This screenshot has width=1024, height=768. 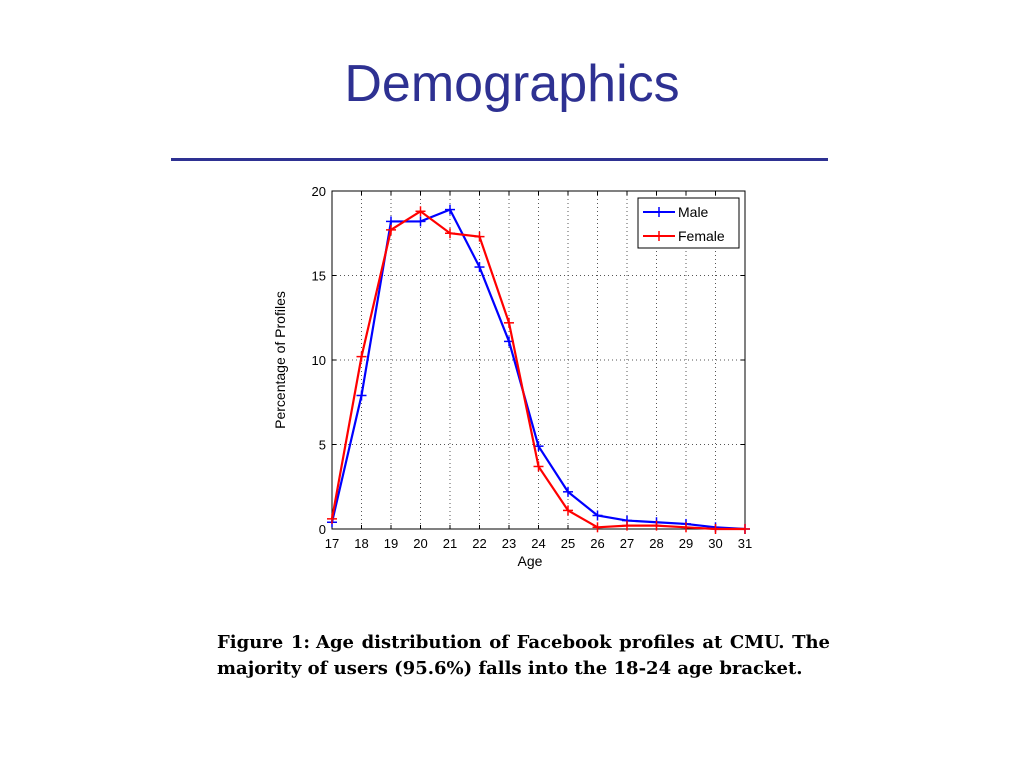 What do you see at coordinates (280, 360) in the screenshot?
I see `y-axis-label: Percentage of Profiles` at bounding box center [280, 360].